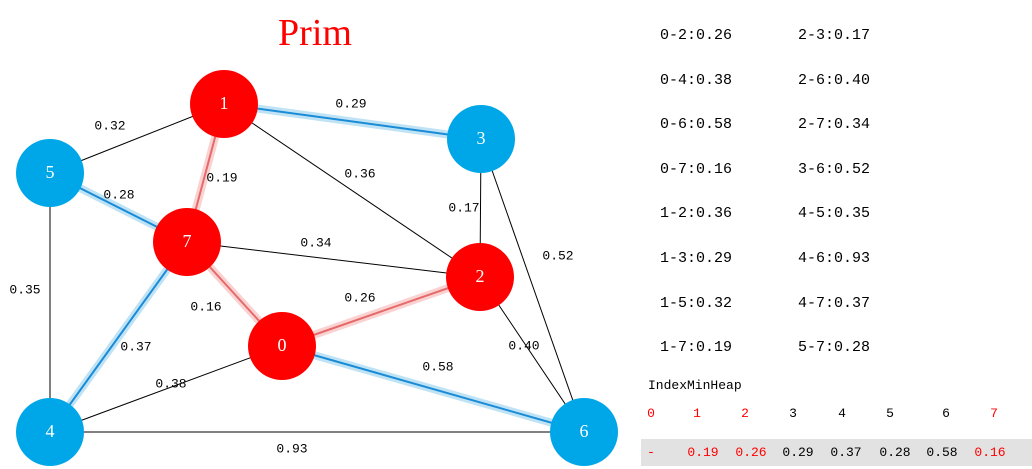 The width and height of the screenshot is (1032, 469). Describe the element at coordinates (557, 255) in the screenshot. I see `edge-weight-label-3-6: 0.52` at that location.